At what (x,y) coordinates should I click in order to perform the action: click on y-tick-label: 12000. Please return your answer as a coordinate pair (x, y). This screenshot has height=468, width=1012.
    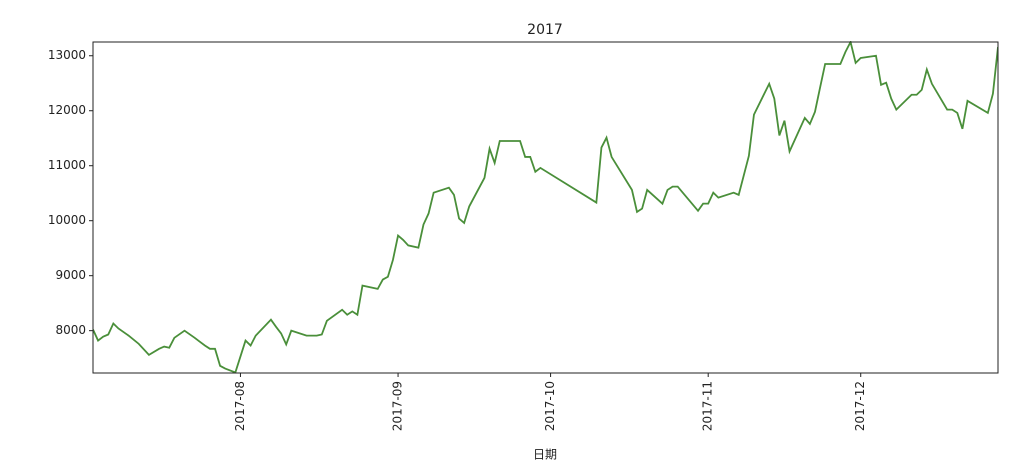
    Looking at the image, I should click on (67, 110).